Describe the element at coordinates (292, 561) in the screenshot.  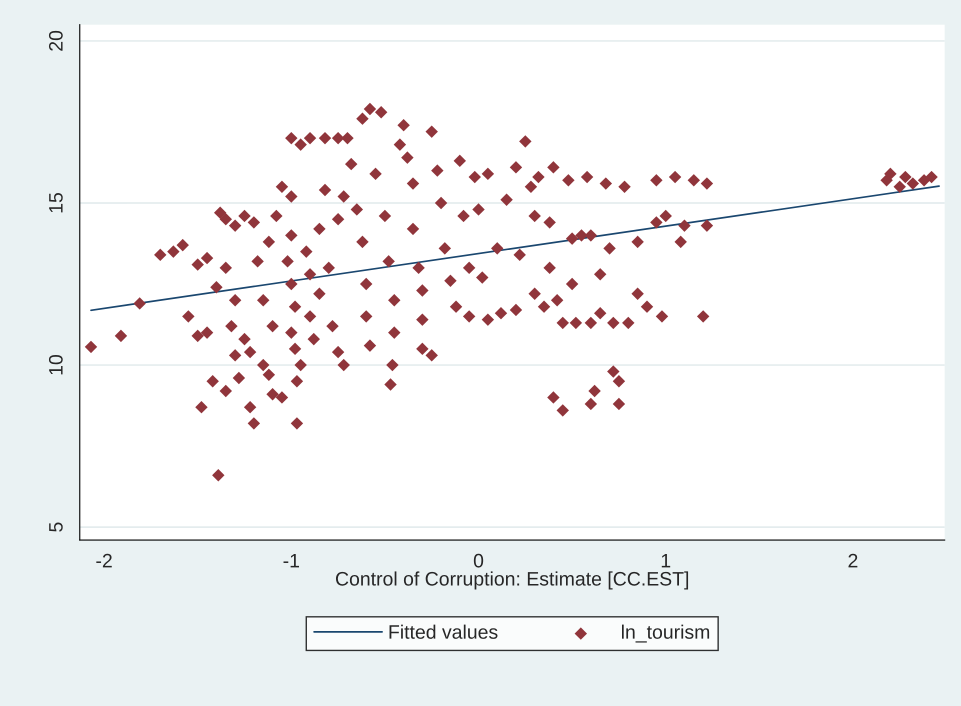
I see `x-tick-label: -1` at that location.